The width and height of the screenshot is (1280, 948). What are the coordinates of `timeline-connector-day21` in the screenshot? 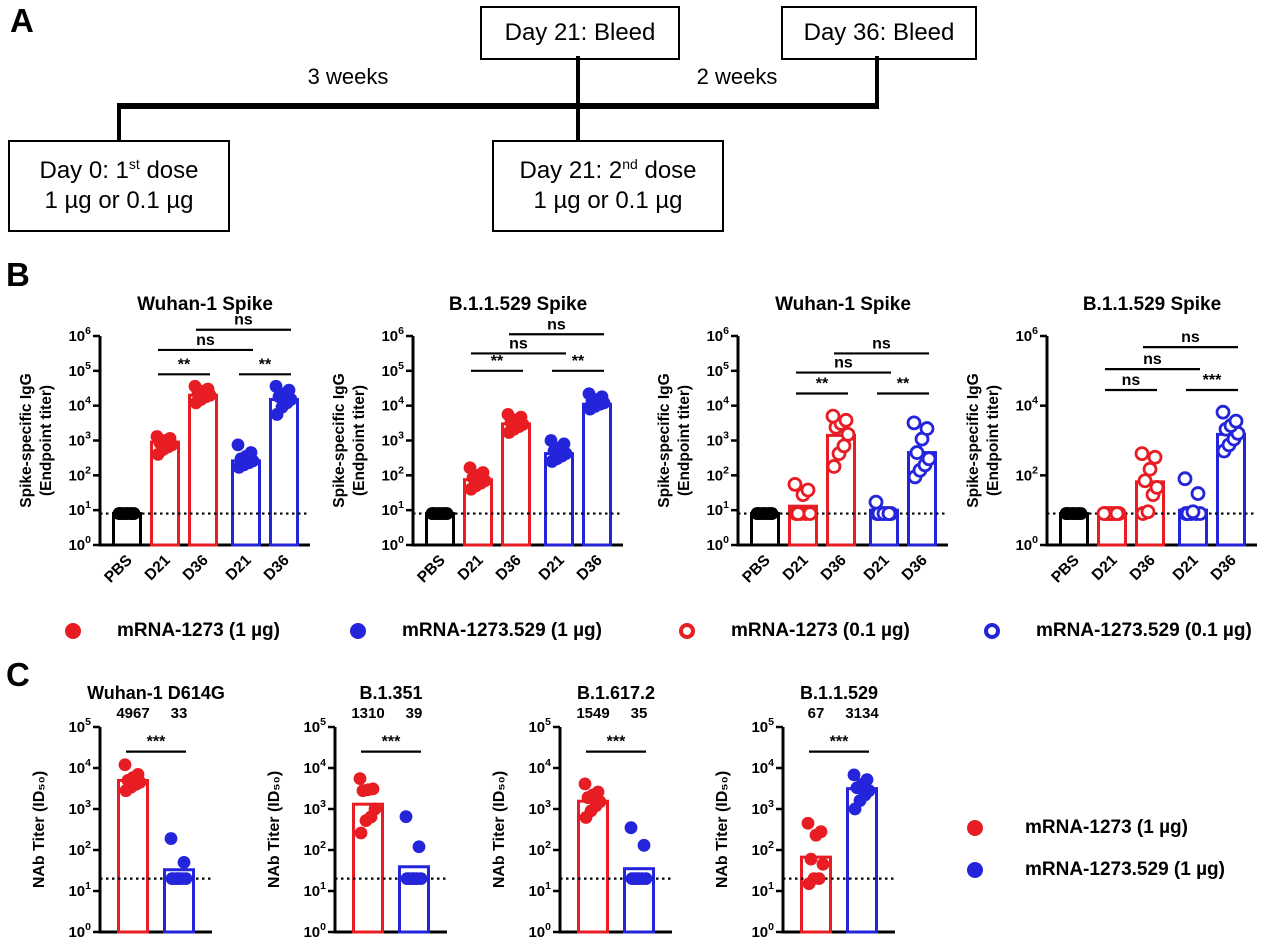 It's located at (578, 98).